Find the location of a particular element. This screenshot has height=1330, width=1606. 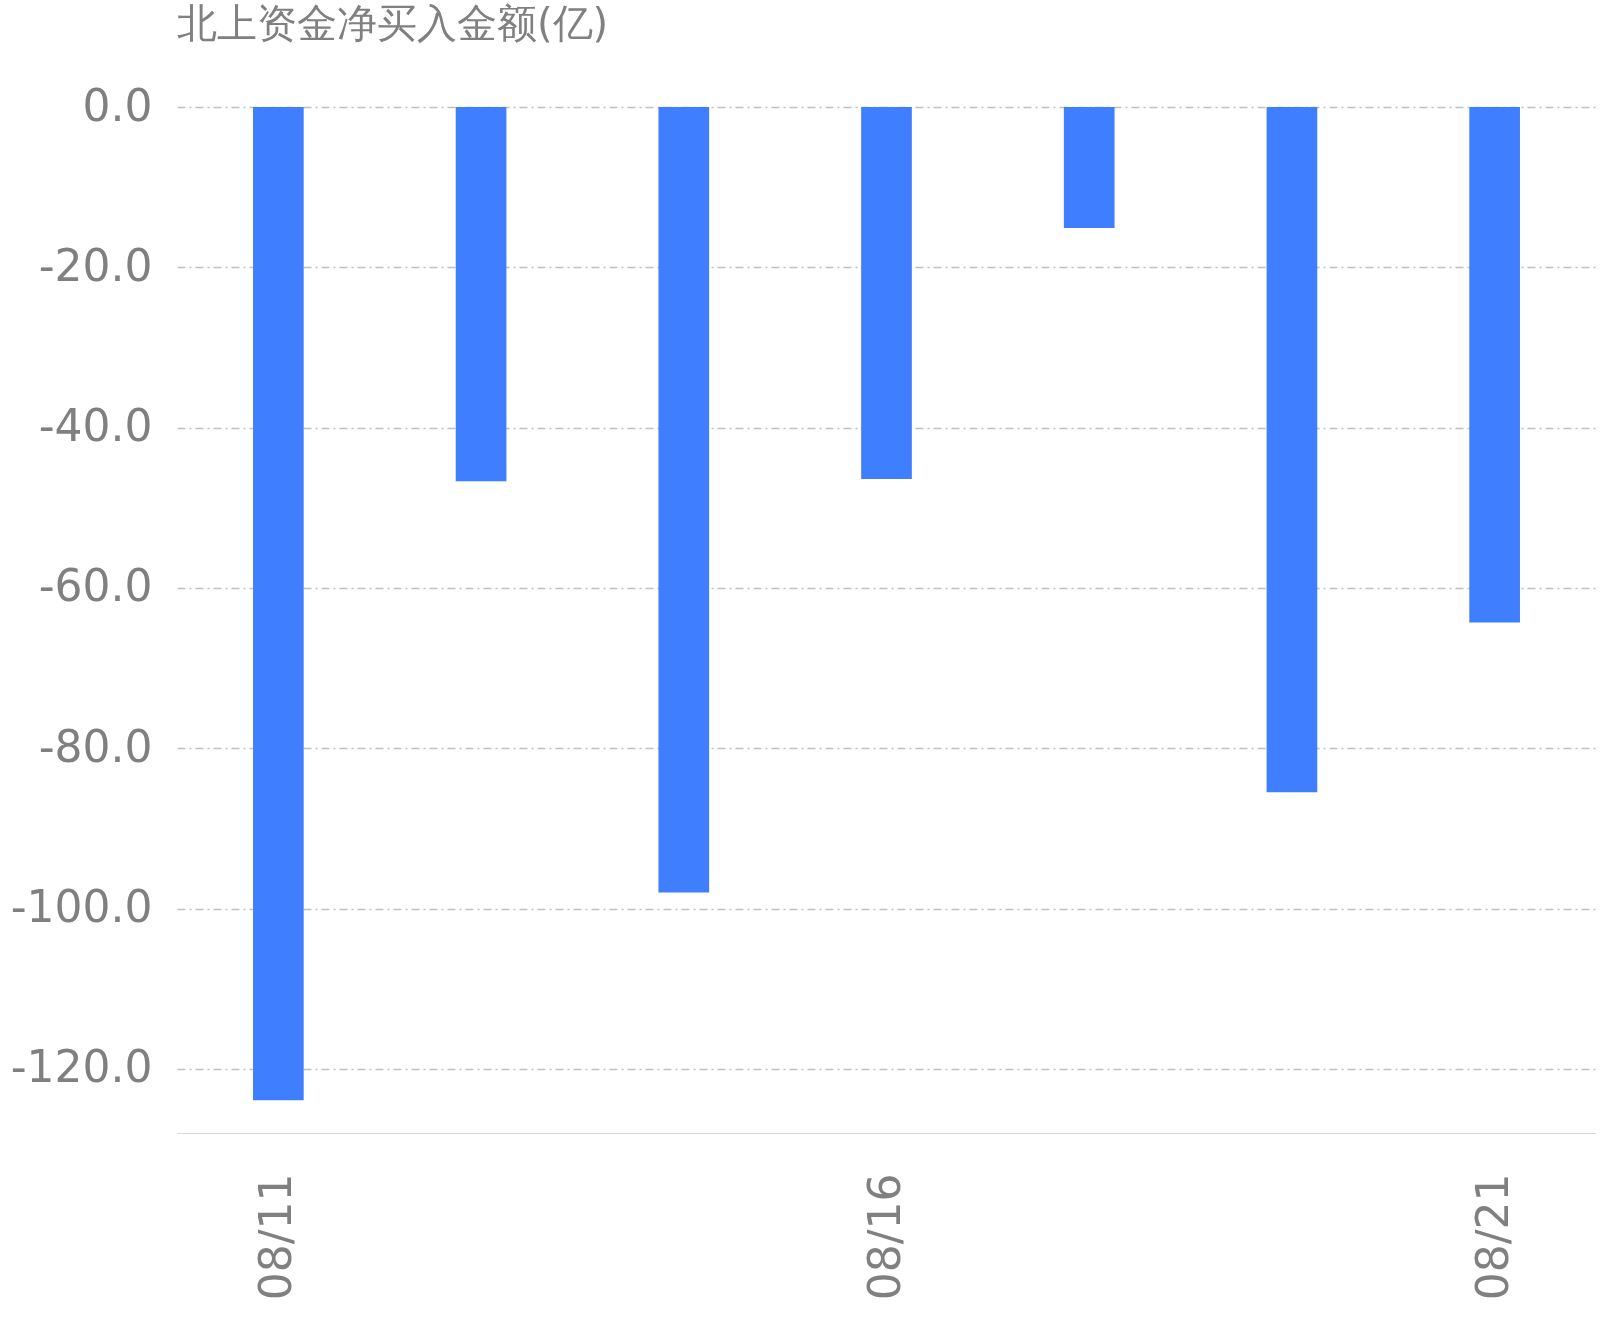

chart-title: 北上资金净买入金额(亿) is located at coordinates (393, 23).